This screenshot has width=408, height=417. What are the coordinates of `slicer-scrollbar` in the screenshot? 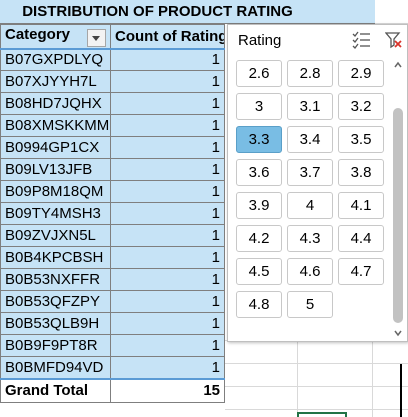 It's located at (398, 199).